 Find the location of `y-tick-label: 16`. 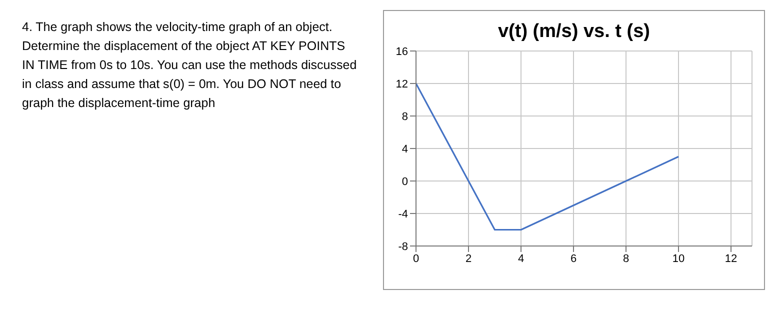

y-tick-label: 16 is located at coordinates (402, 52).